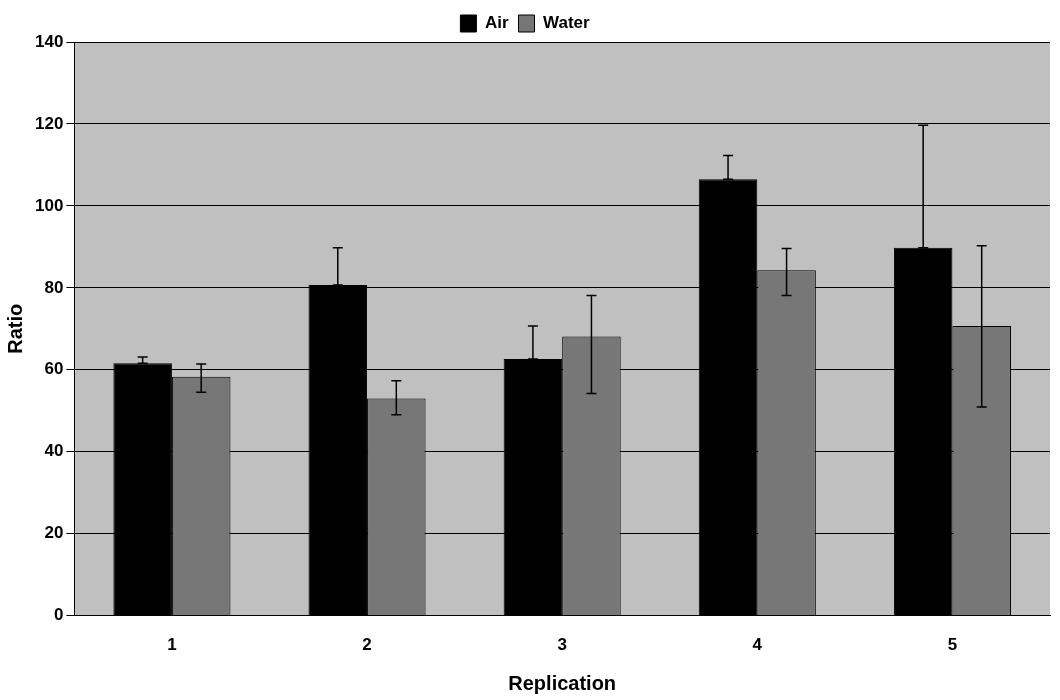 The width and height of the screenshot is (1060, 700). Describe the element at coordinates (566, 23) in the screenshot. I see `legend-label: Water` at that location.